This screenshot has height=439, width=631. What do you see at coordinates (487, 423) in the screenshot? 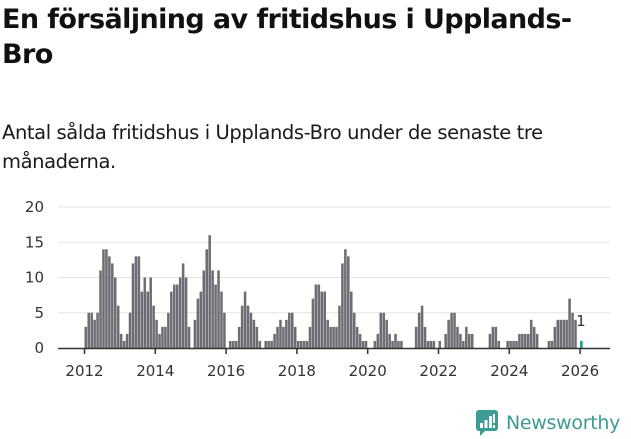
I see `newsworthy-chart-bubble-icon` at bounding box center [487, 423].